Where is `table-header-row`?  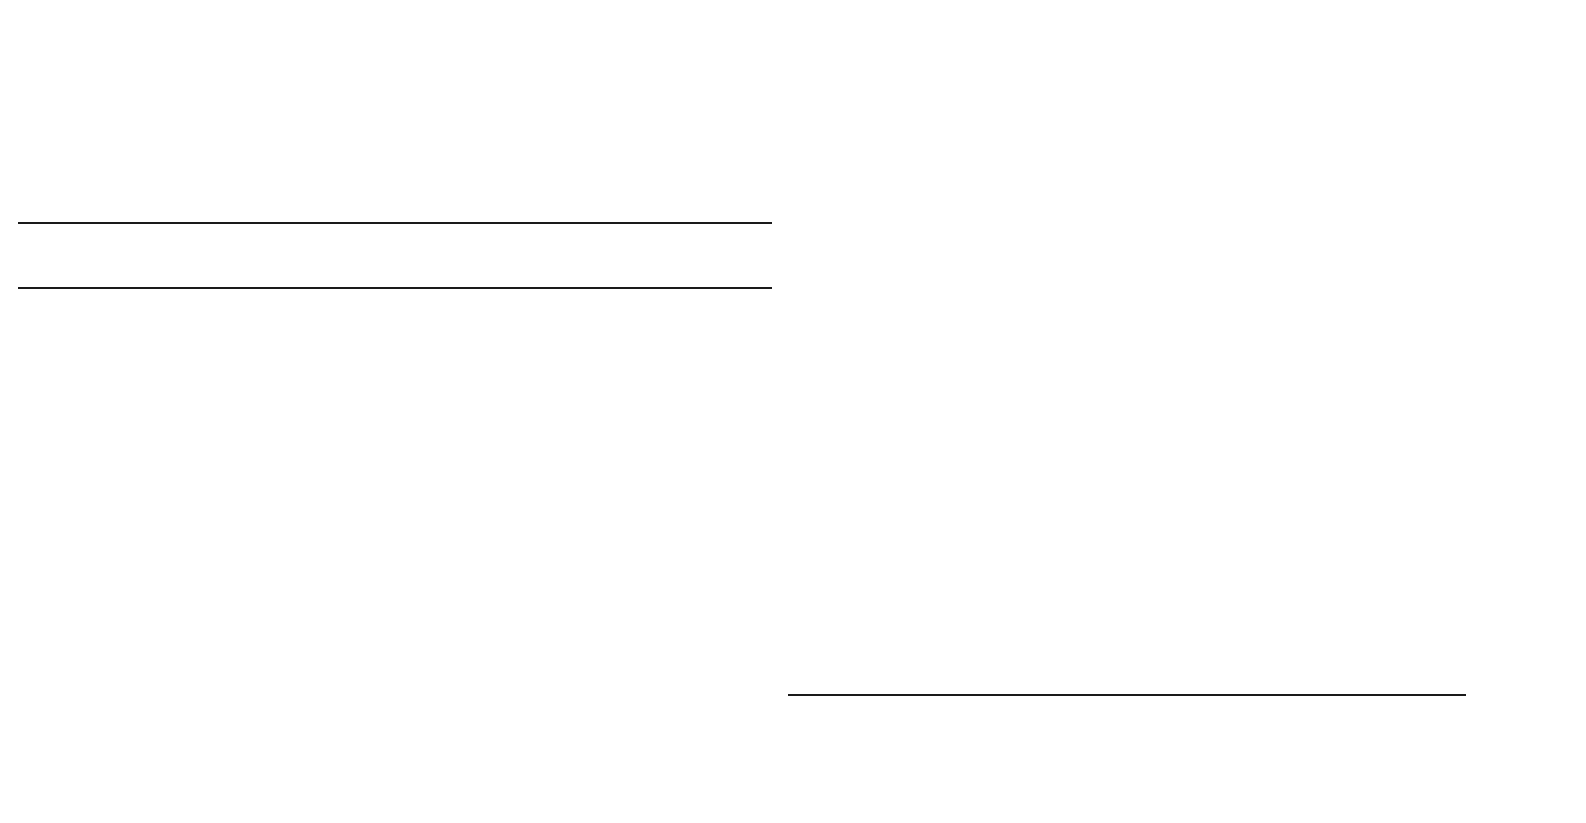
table-header-row is located at coordinates (395, 256).